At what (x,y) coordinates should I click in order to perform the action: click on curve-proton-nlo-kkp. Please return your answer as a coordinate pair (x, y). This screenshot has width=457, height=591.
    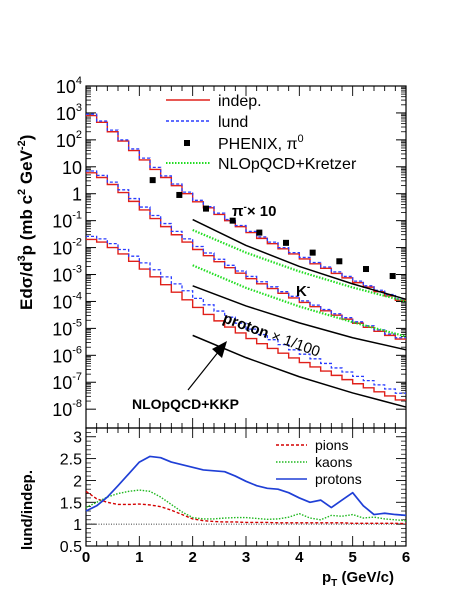
    Looking at the image, I should click on (299, 371).